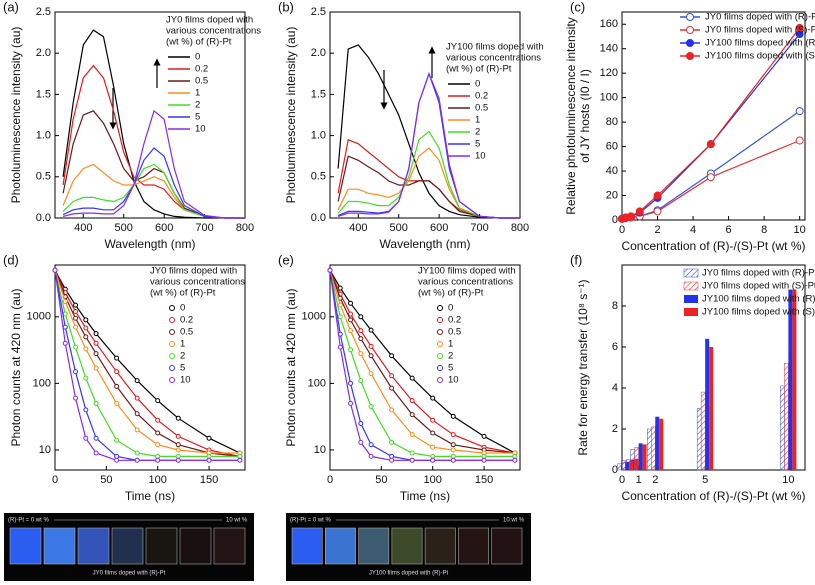 The width and height of the screenshot is (815, 585). Describe the element at coordinates (158, 480) in the screenshot. I see `x-tick-label: 100` at that location.